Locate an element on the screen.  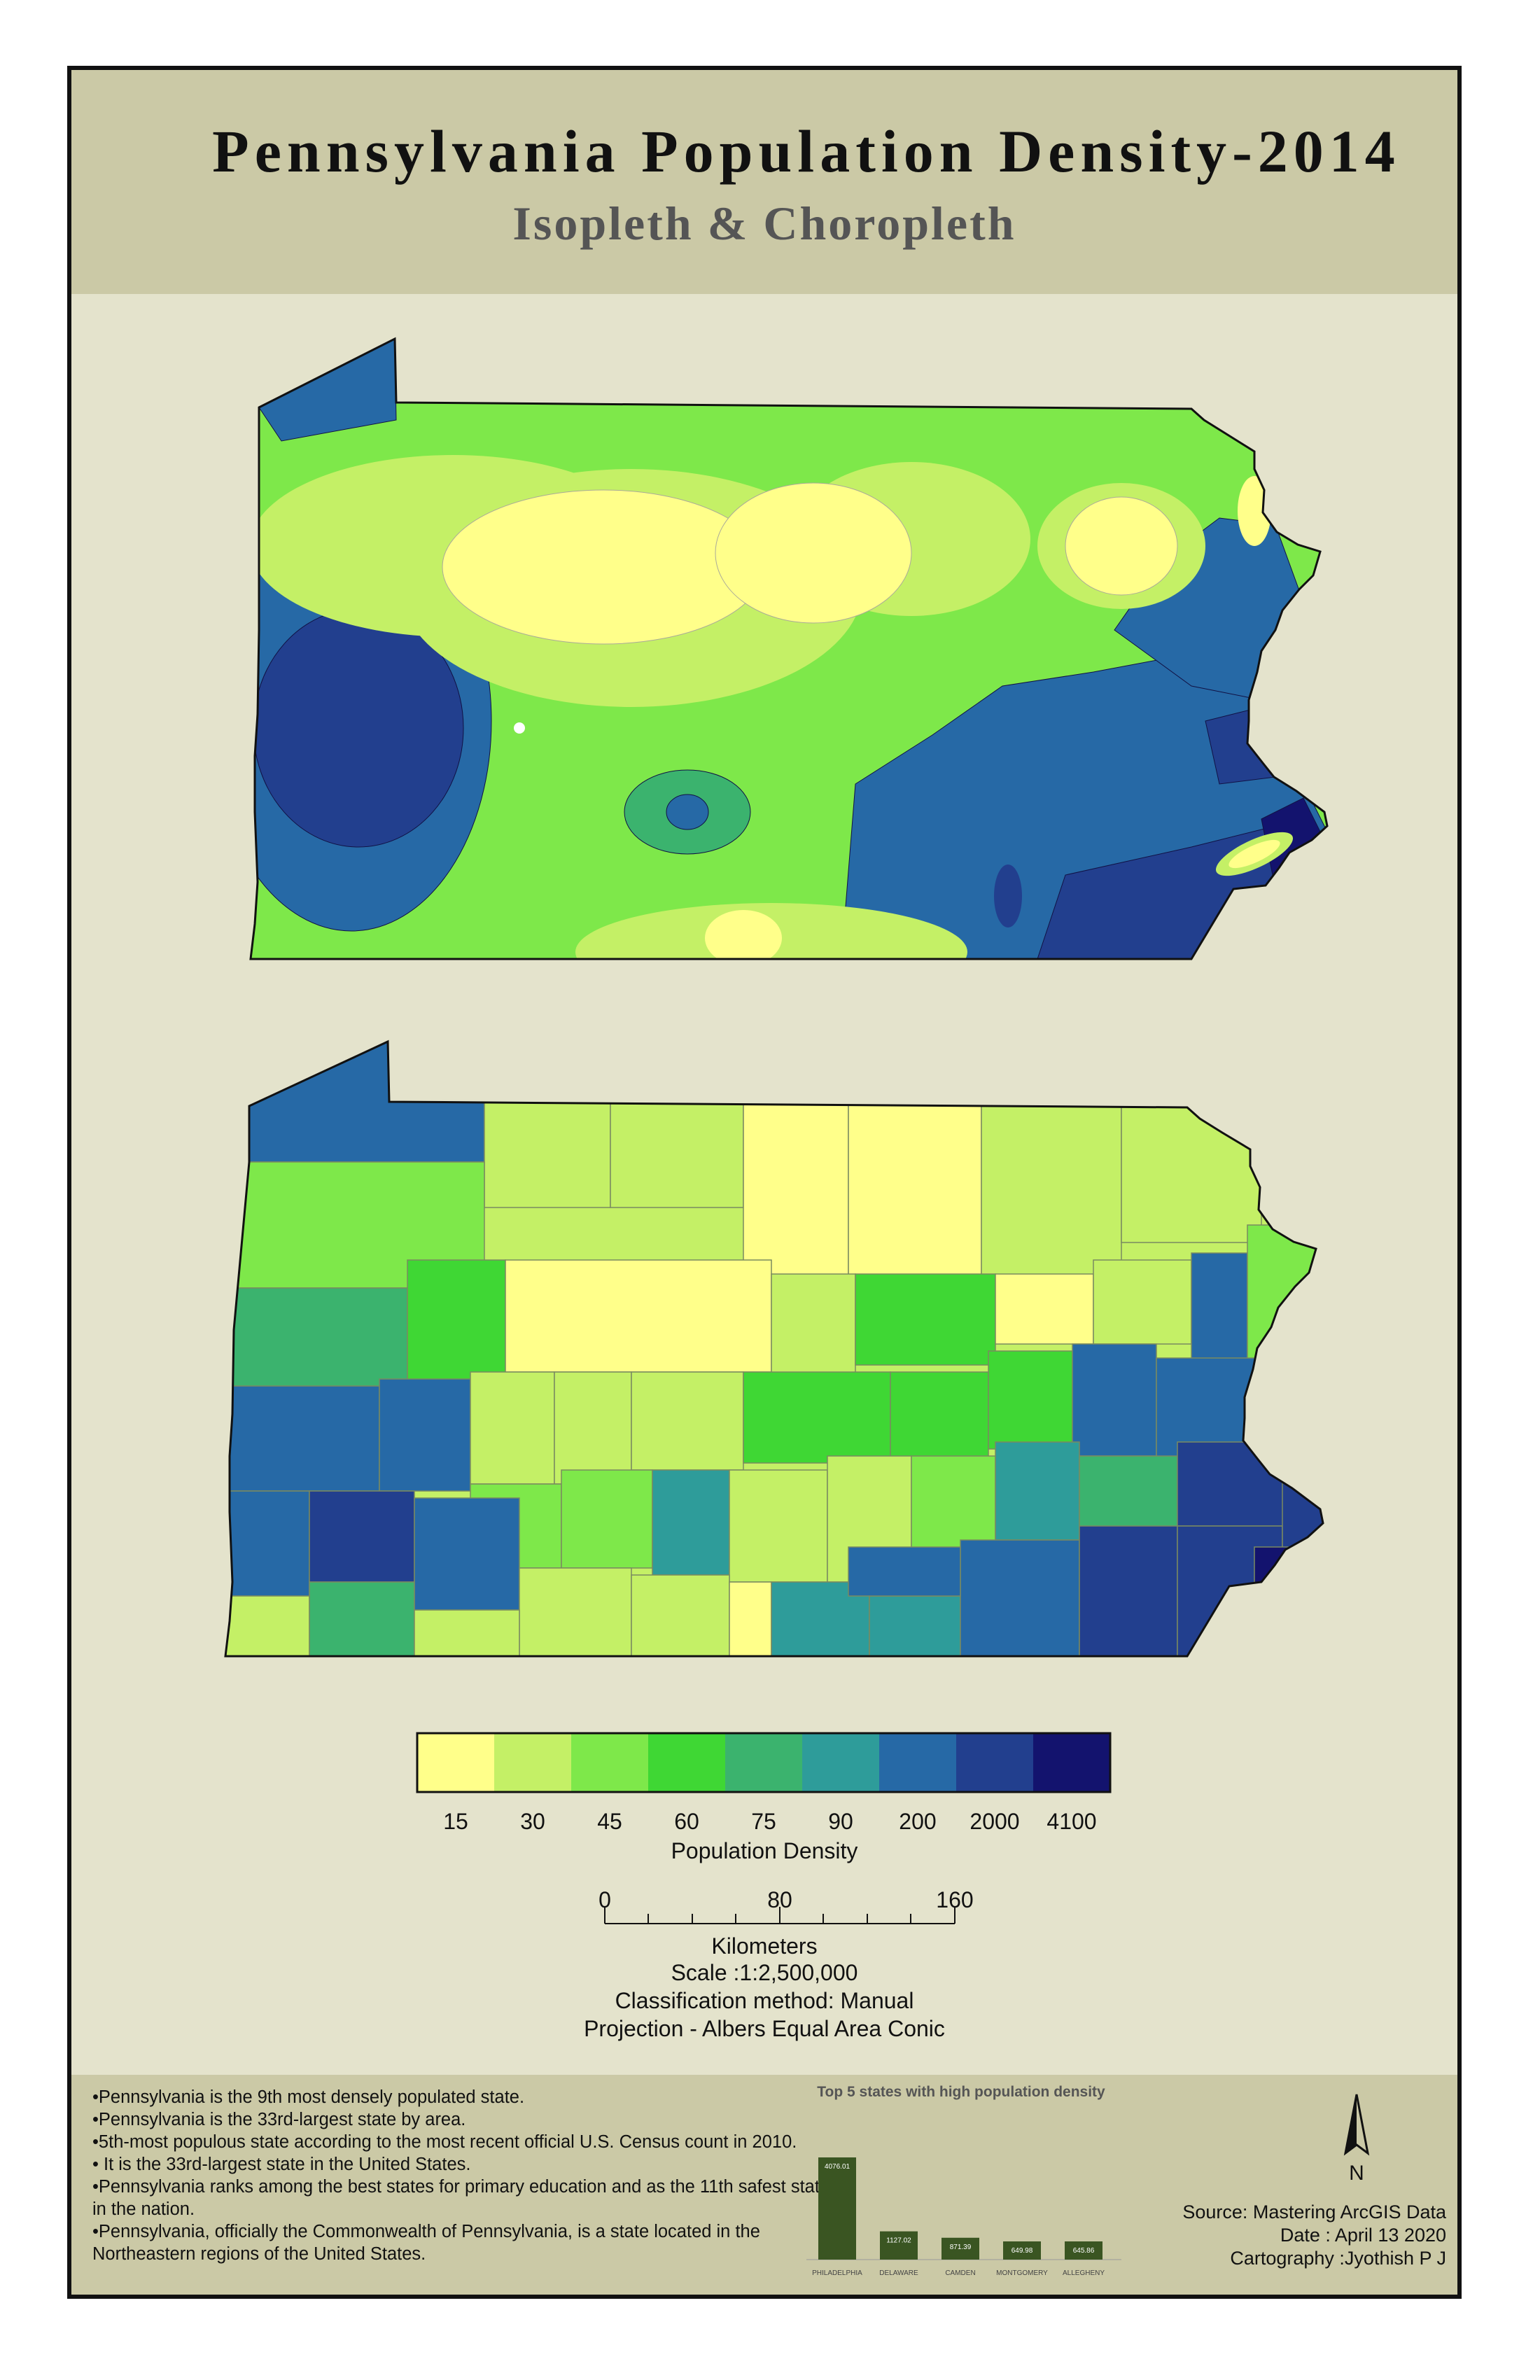
cartography-credit: Cartography :Jyothish P J is located at coordinates (1338, 2258).